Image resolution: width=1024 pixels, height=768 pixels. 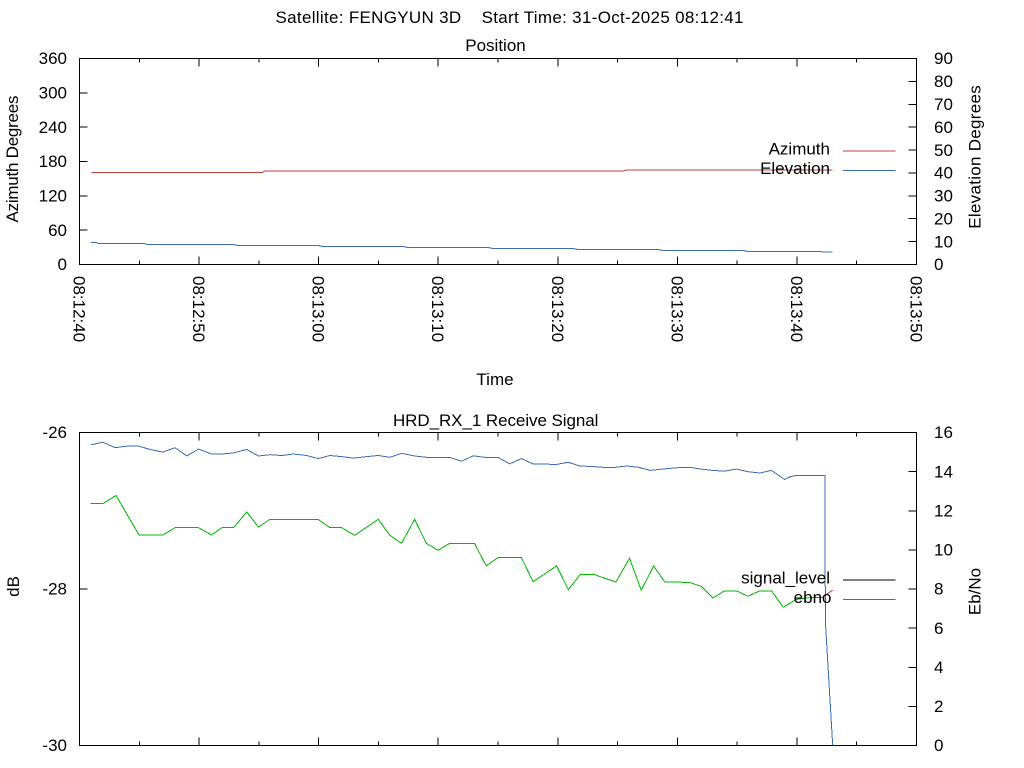 What do you see at coordinates (53, 58) in the screenshot?
I see `svg-text: 360` at bounding box center [53, 58].